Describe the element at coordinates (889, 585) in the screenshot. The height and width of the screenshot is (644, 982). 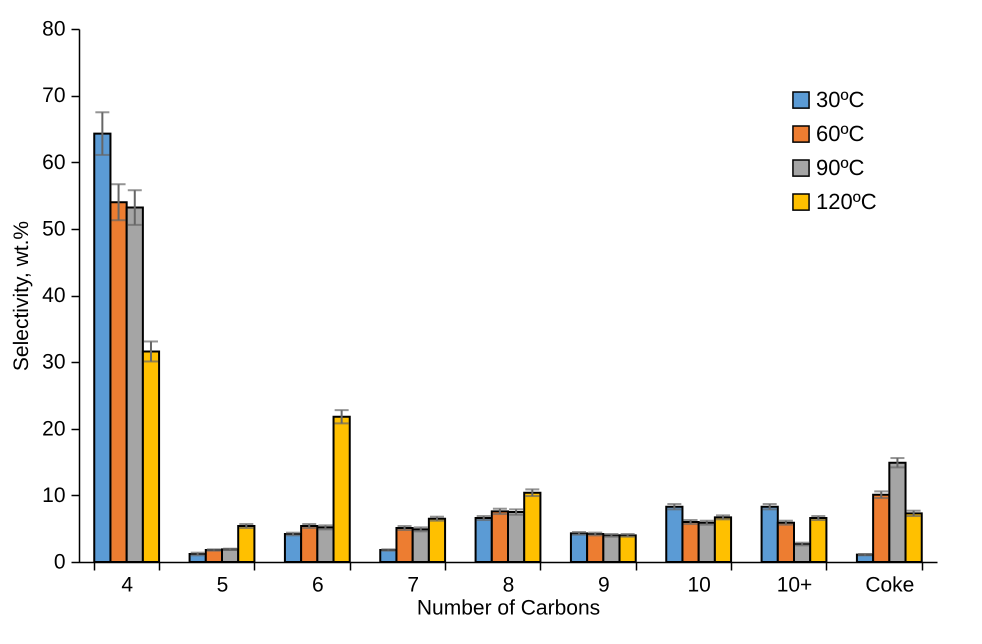
I see `x-tick-label: Coke` at that location.